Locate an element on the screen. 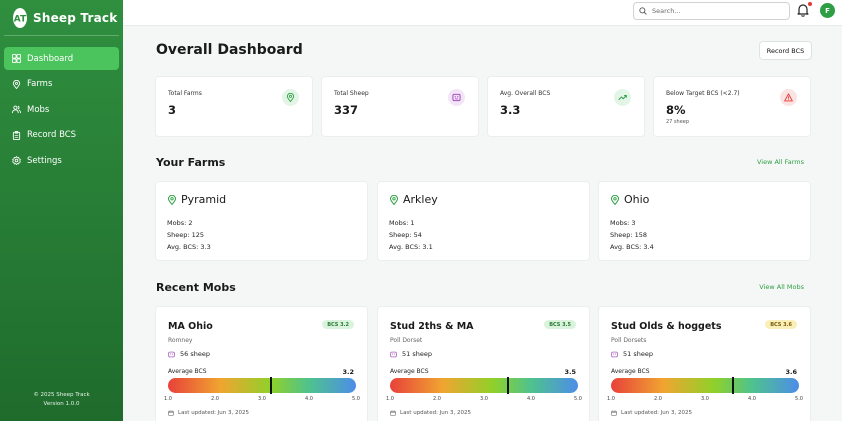 The height and width of the screenshot is (421, 842). record-bcs-button: Record BCS is located at coordinates (785, 50).